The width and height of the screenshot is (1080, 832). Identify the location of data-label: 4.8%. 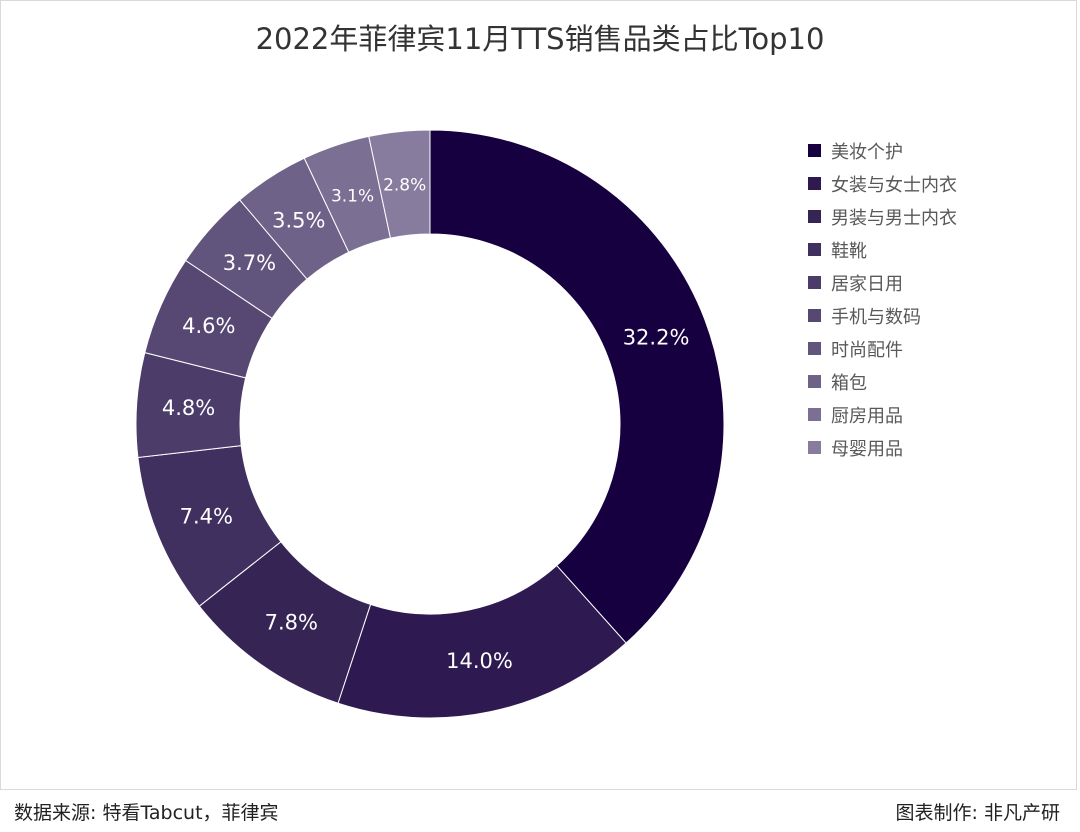
(188, 408).